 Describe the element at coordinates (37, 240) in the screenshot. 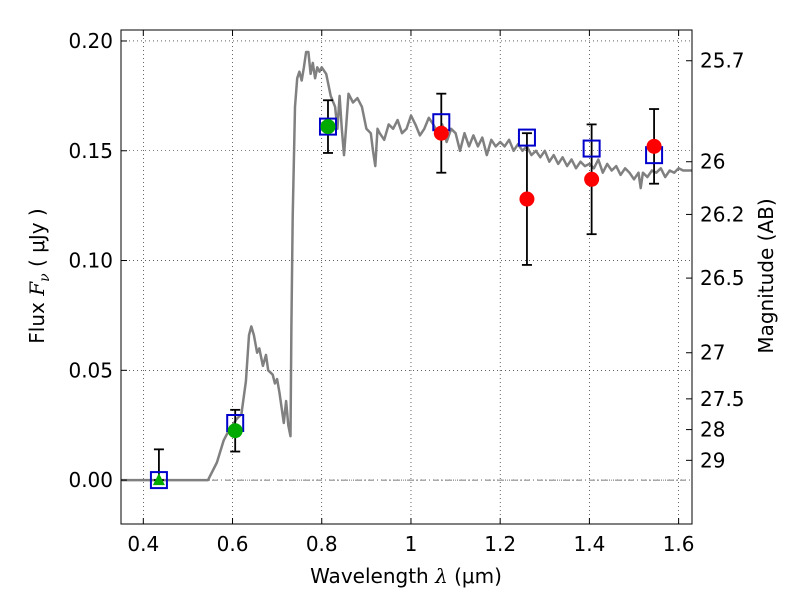

I see `y-axis-label-unit: ( μJy )` at that location.